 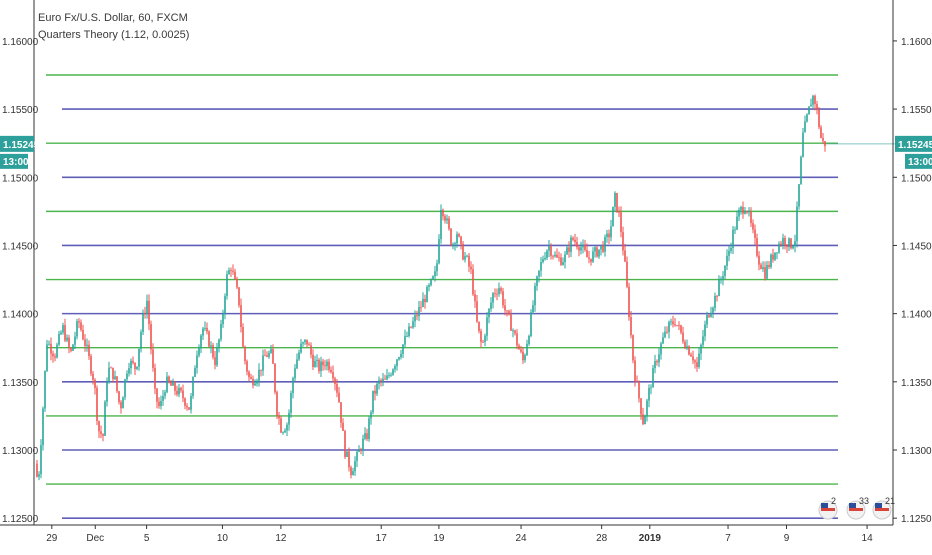 What do you see at coordinates (114, 35) in the screenshot?
I see `indicator-label: Quarters Theory (1.12, 0.0025)` at bounding box center [114, 35].